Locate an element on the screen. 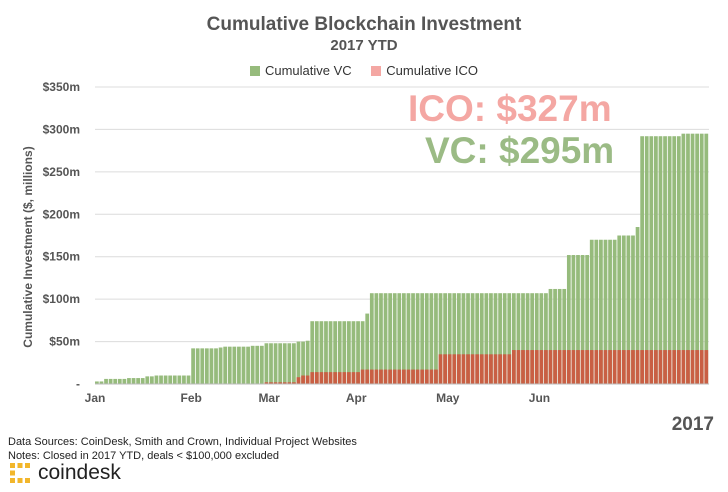 The image size is (728, 492). y-tick-label: - is located at coordinates (78, 384).